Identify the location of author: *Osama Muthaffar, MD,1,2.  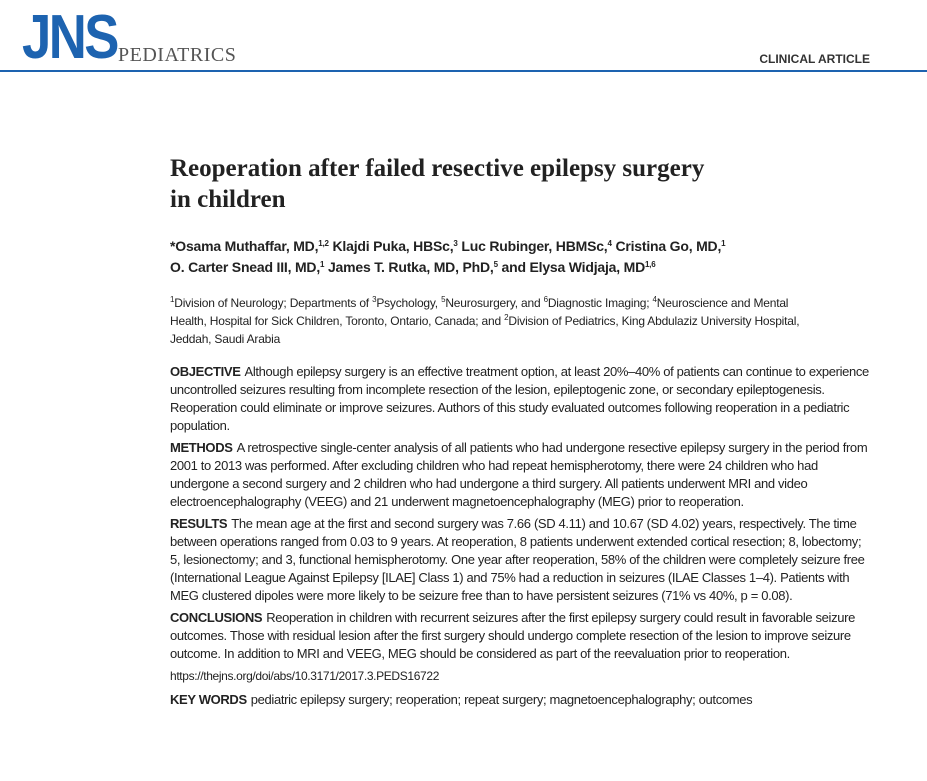
(249, 246).